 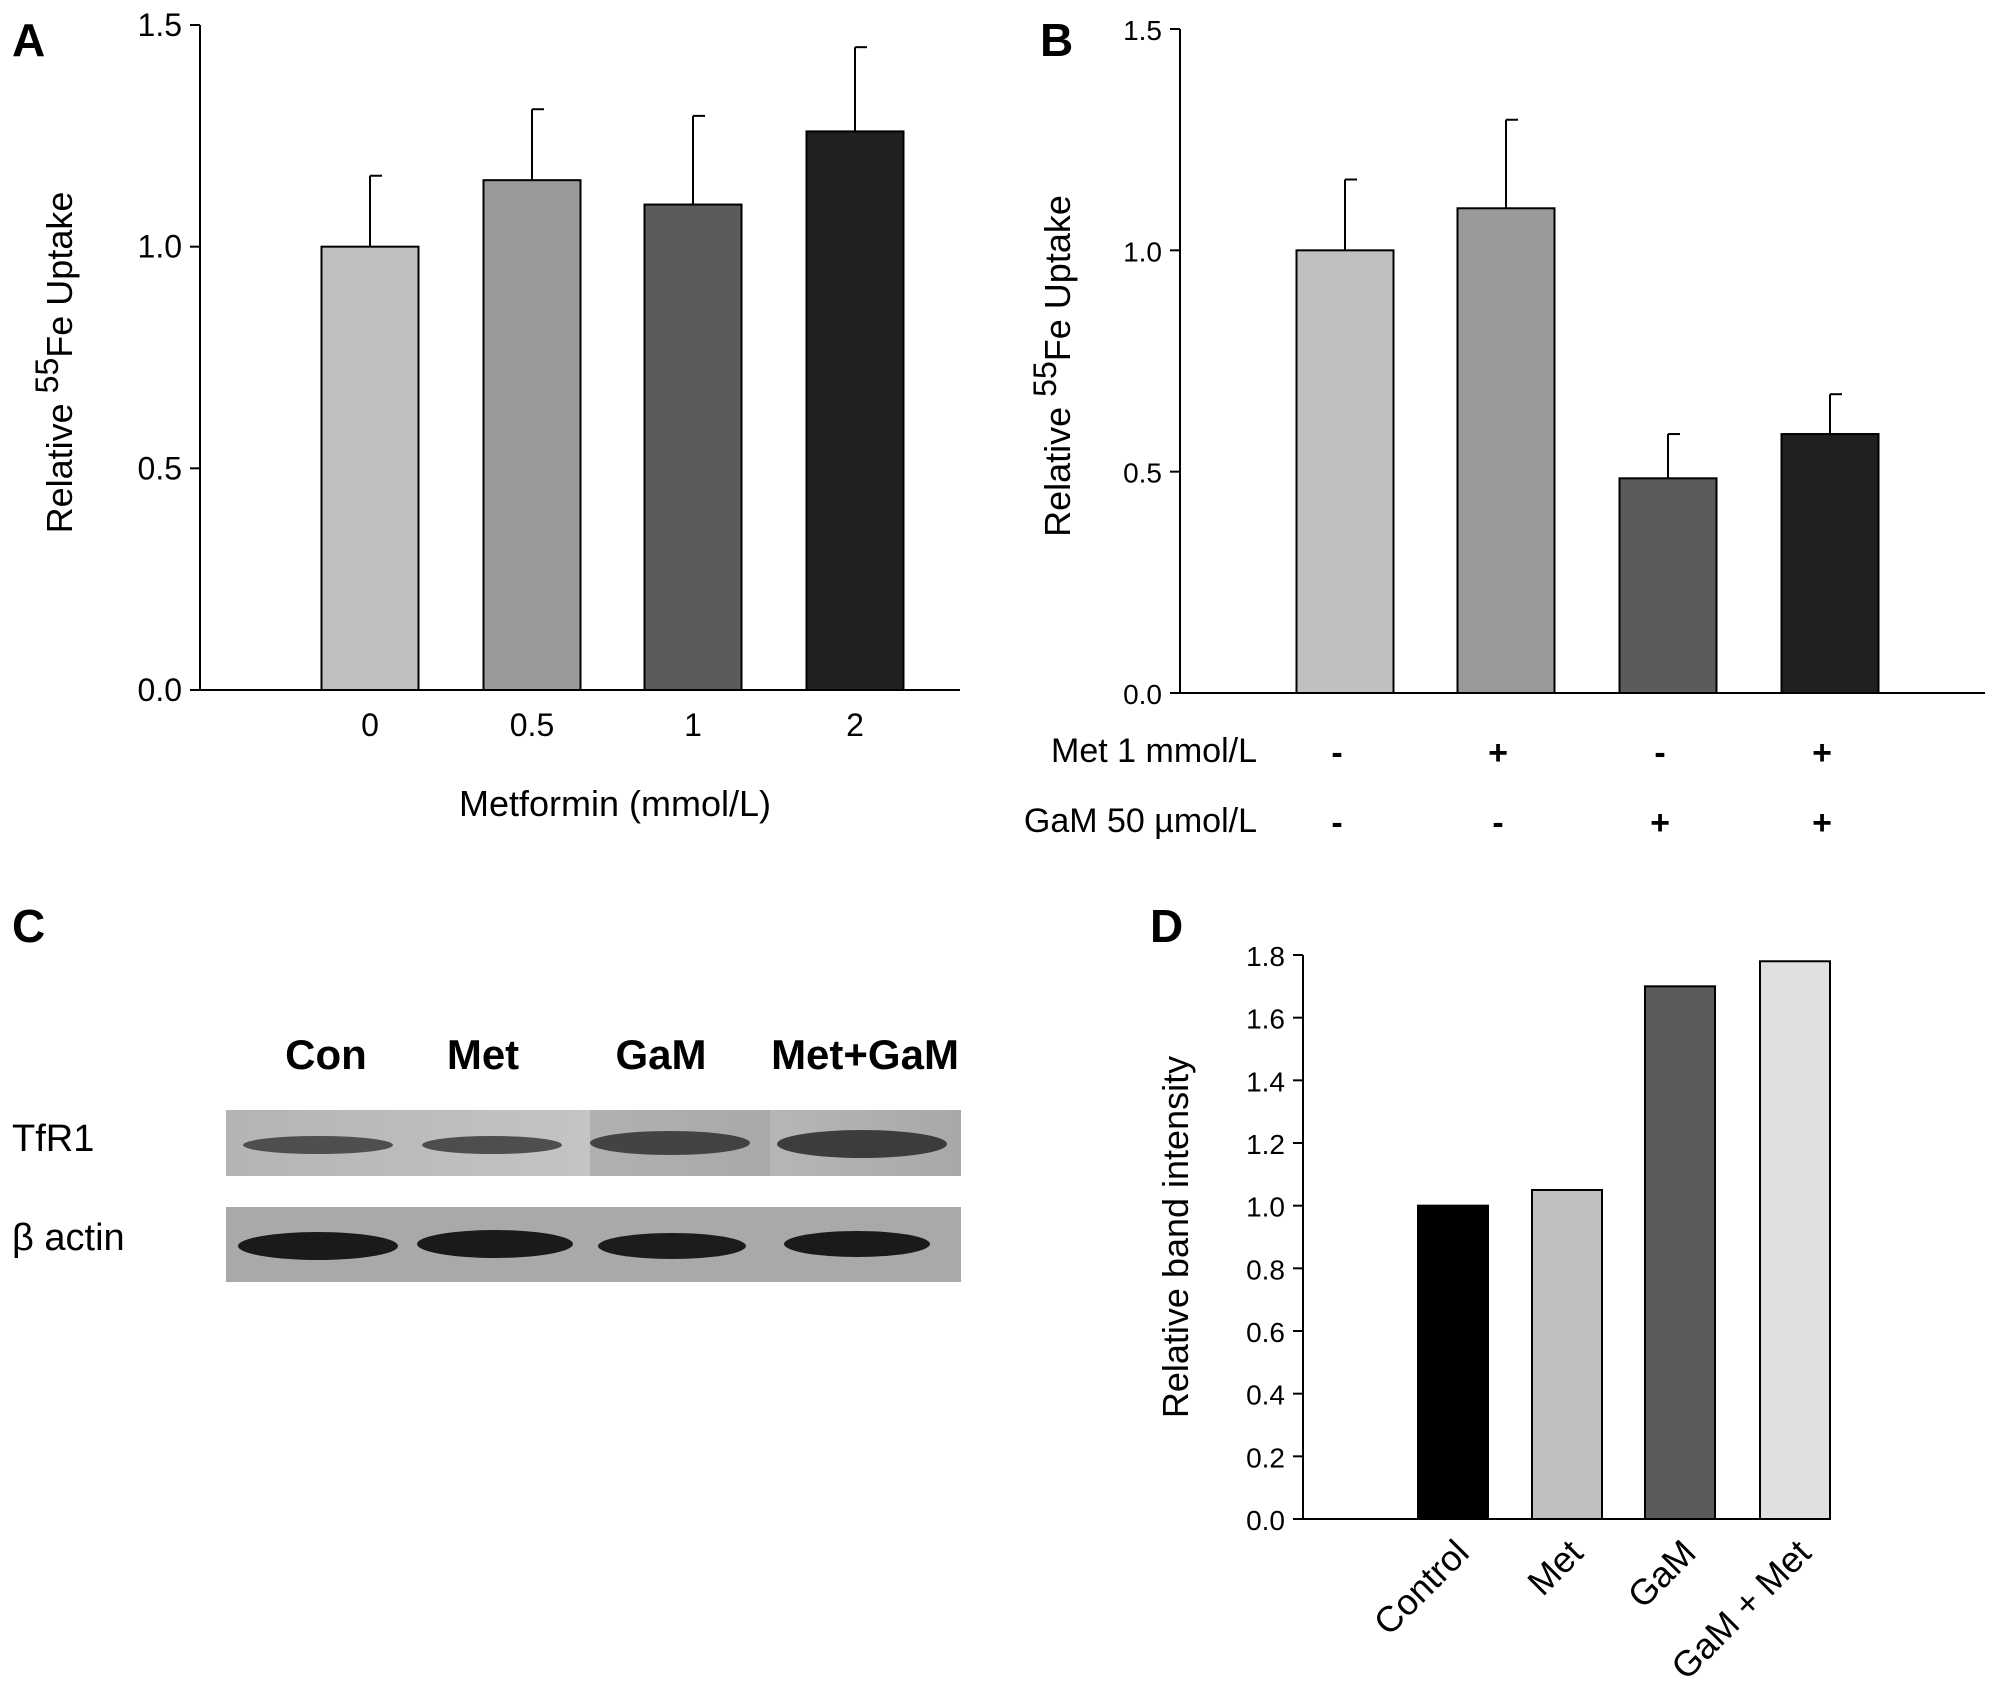 I want to click on blot-lane-label: Con, so click(x=326, y=1054).